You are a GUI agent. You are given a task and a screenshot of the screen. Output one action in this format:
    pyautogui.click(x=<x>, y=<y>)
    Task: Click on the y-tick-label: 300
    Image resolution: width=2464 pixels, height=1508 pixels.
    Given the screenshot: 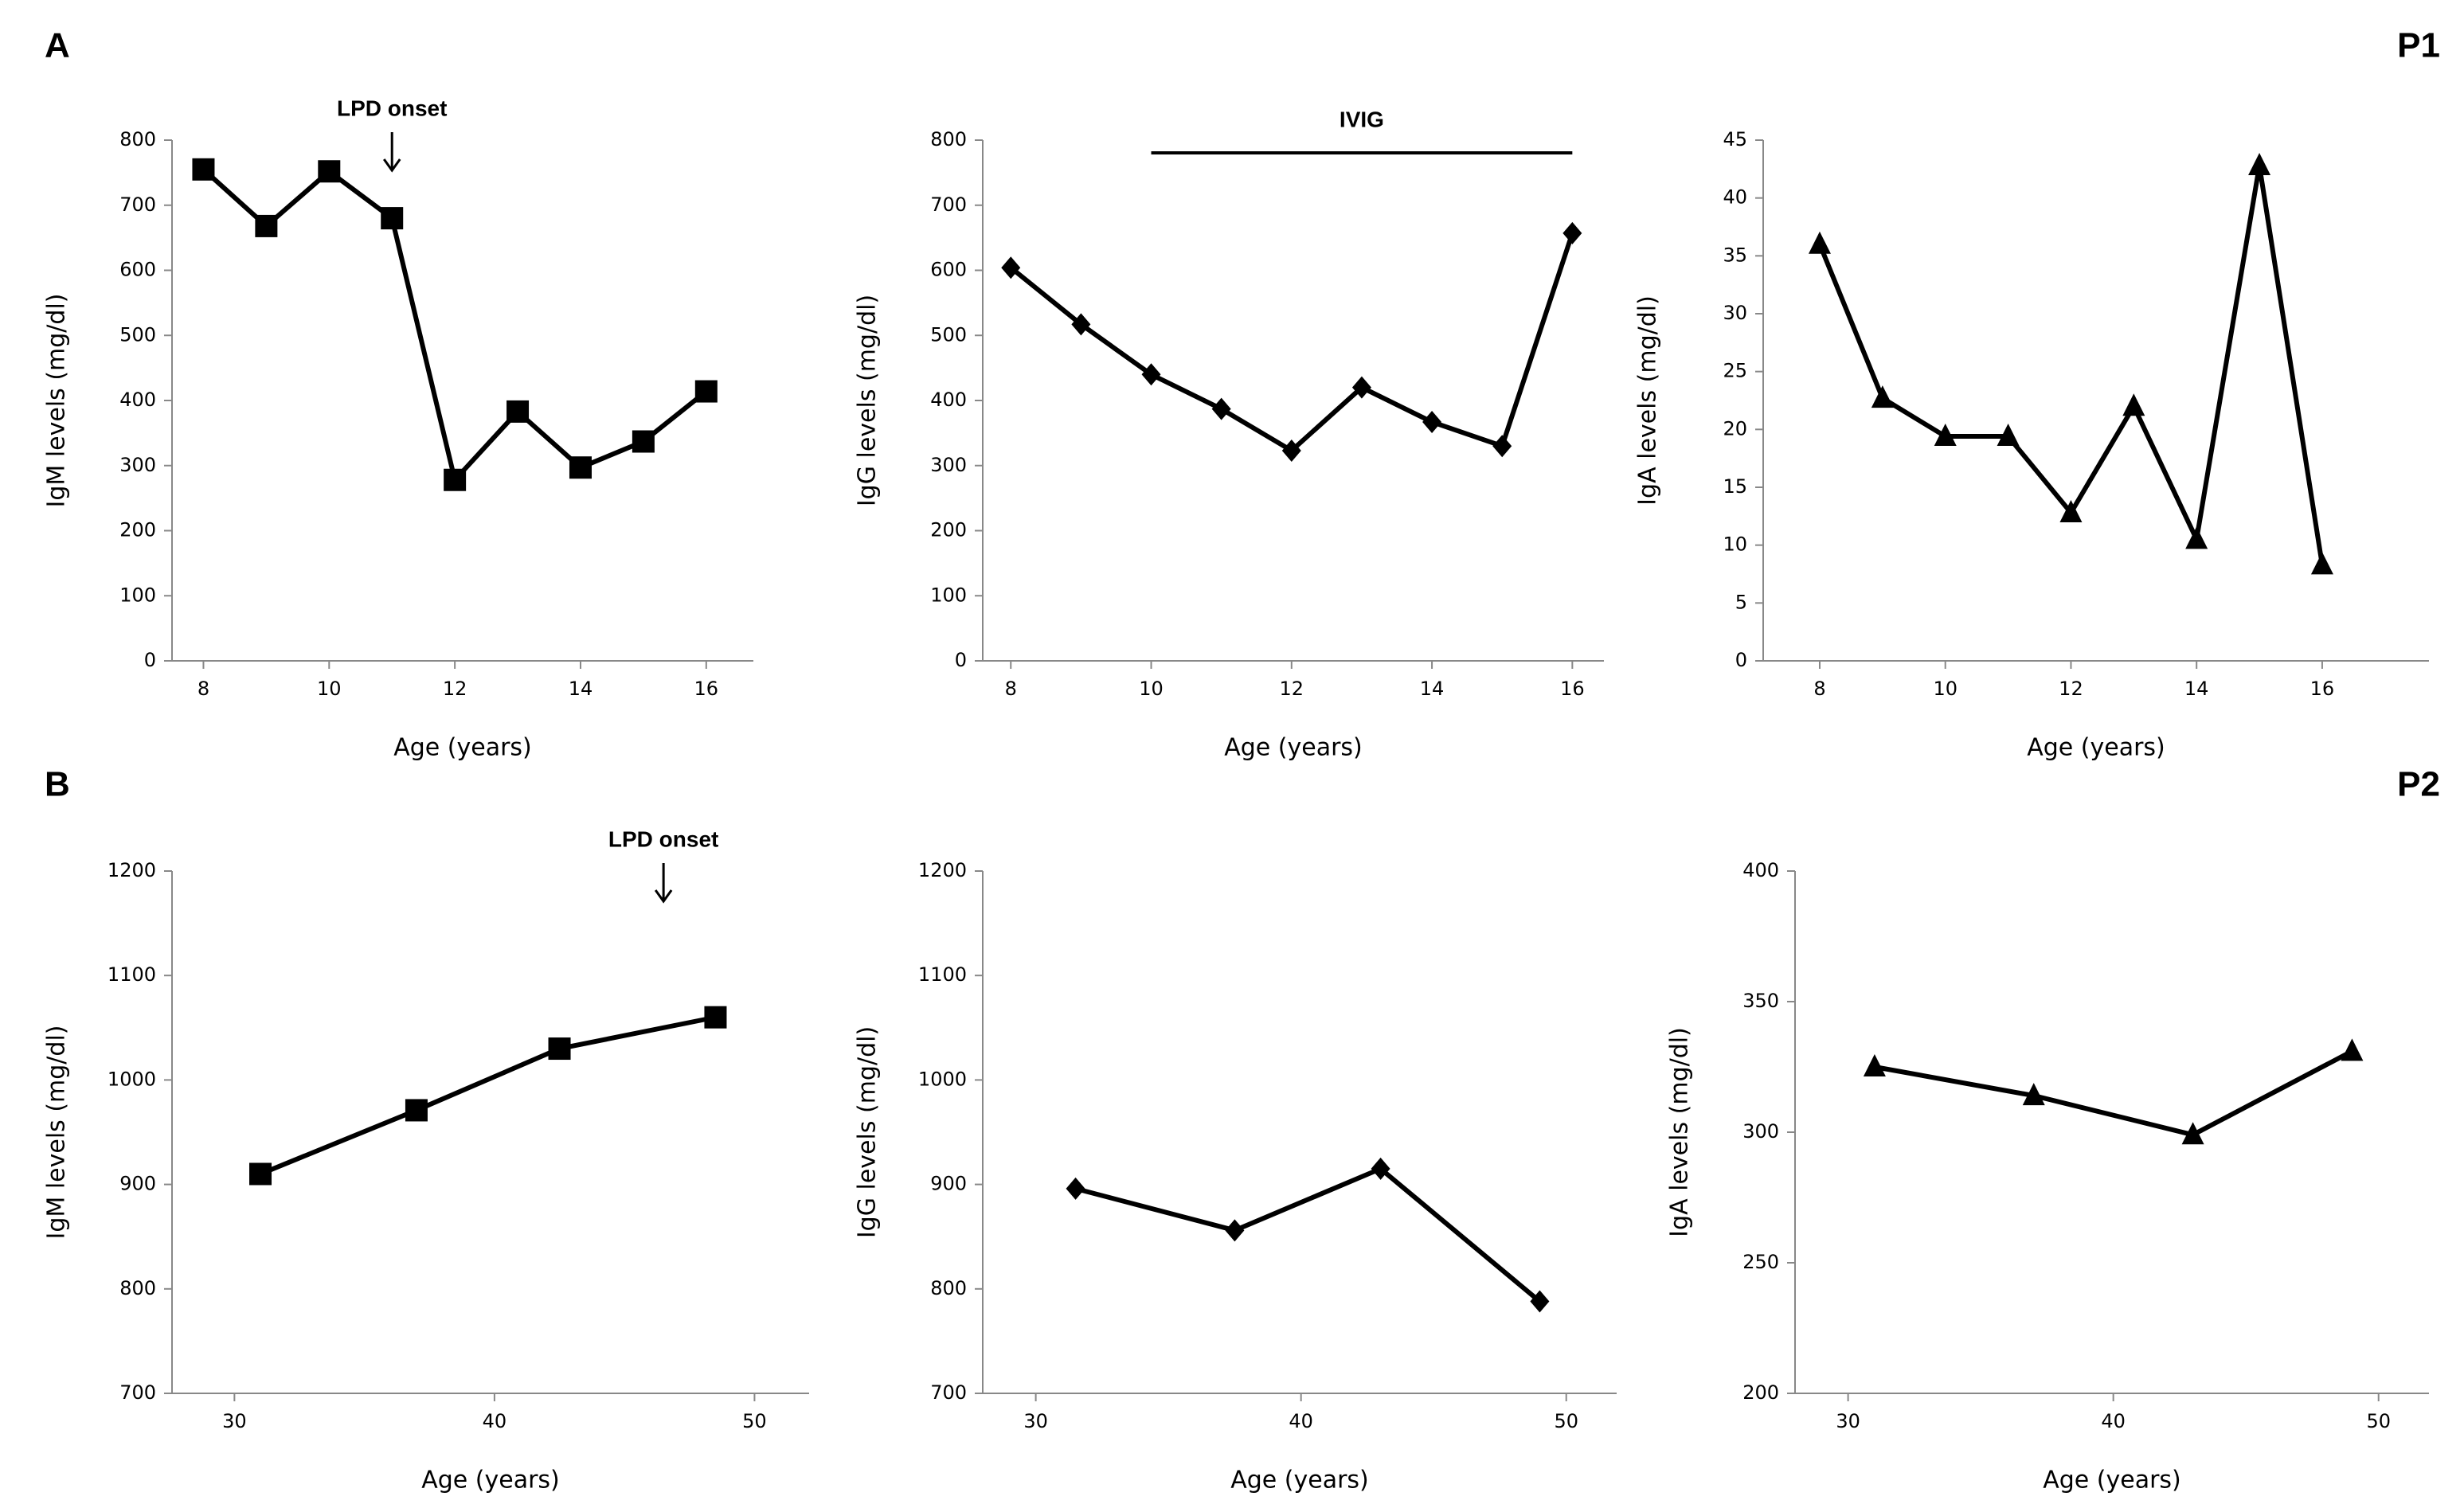 What is the action you would take?
    pyautogui.click(x=137, y=465)
    